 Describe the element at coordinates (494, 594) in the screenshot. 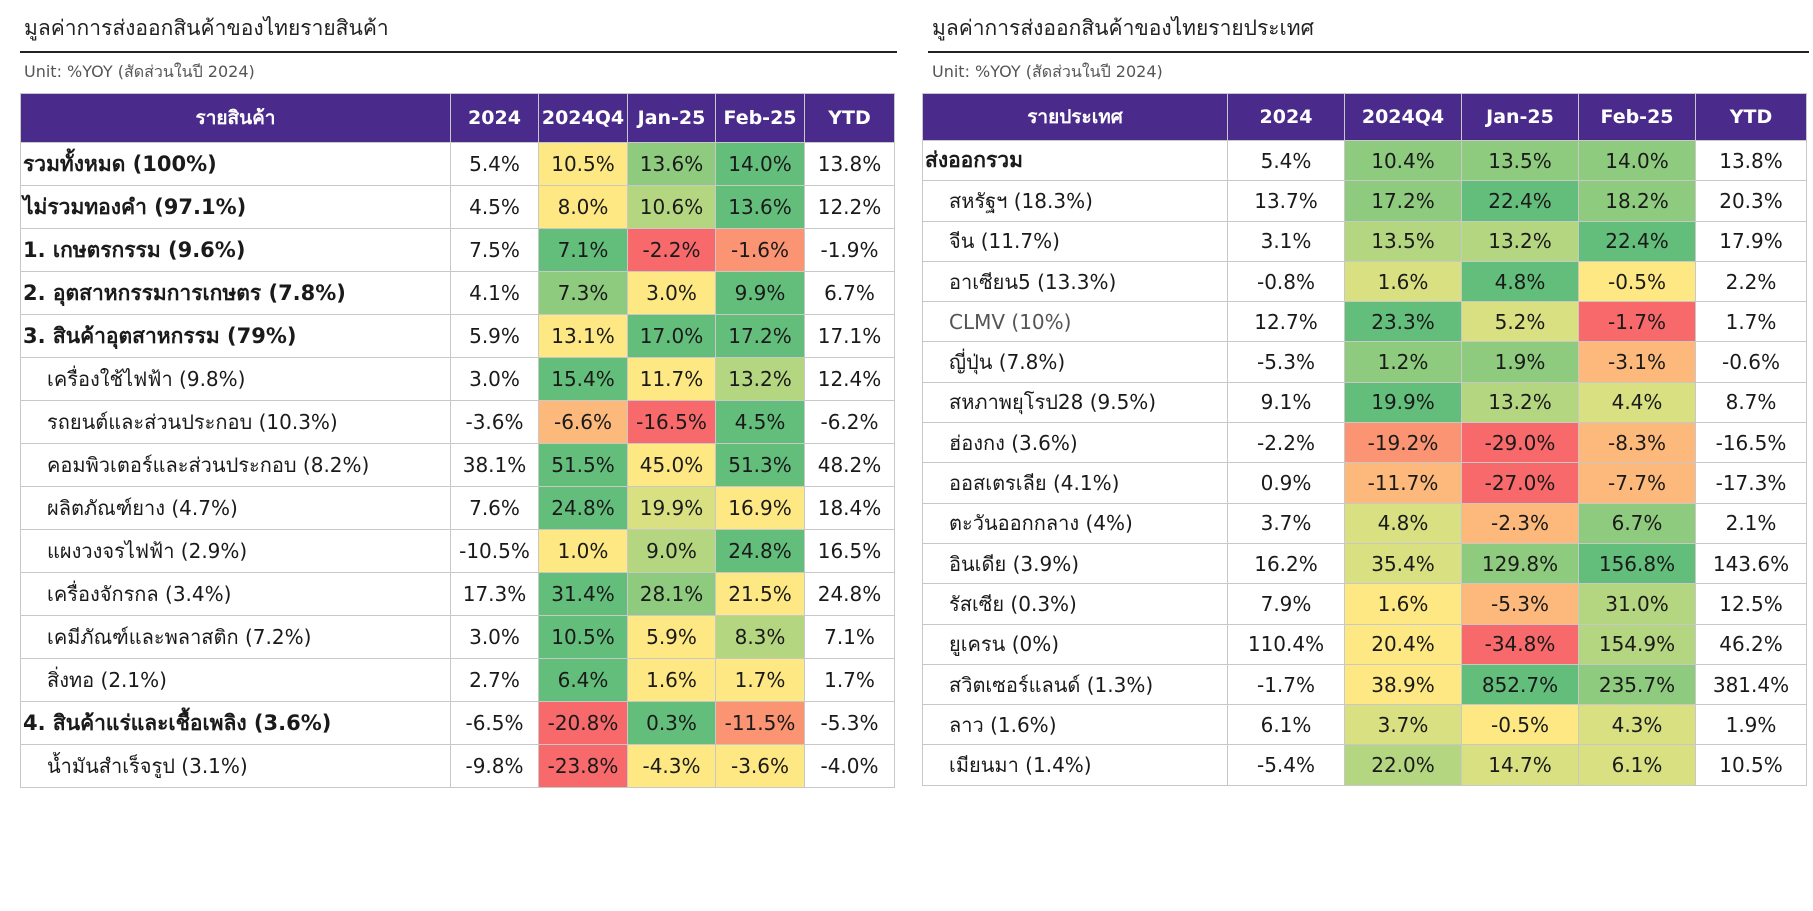

I see `cell-2024: 17.3%` at that location.